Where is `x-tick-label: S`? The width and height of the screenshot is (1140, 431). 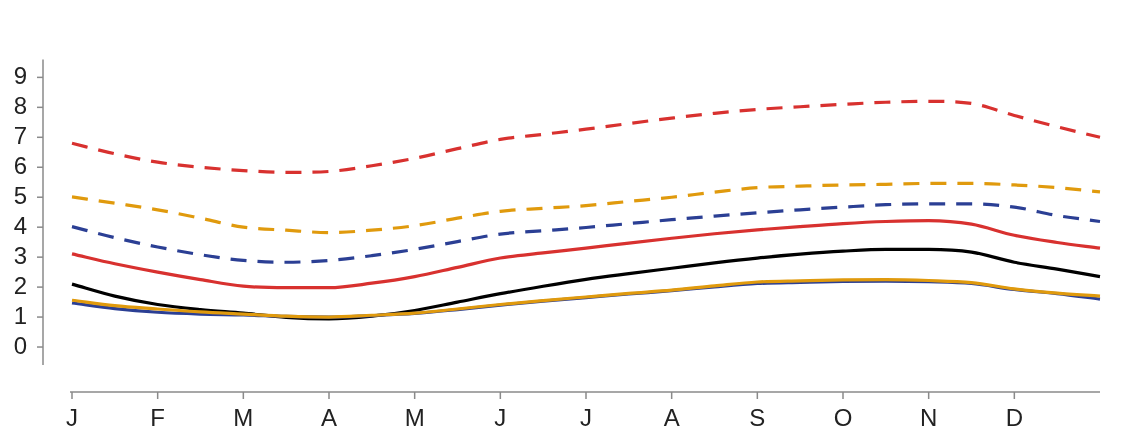 x-tick-label: S is located at coordinates (757, 417).